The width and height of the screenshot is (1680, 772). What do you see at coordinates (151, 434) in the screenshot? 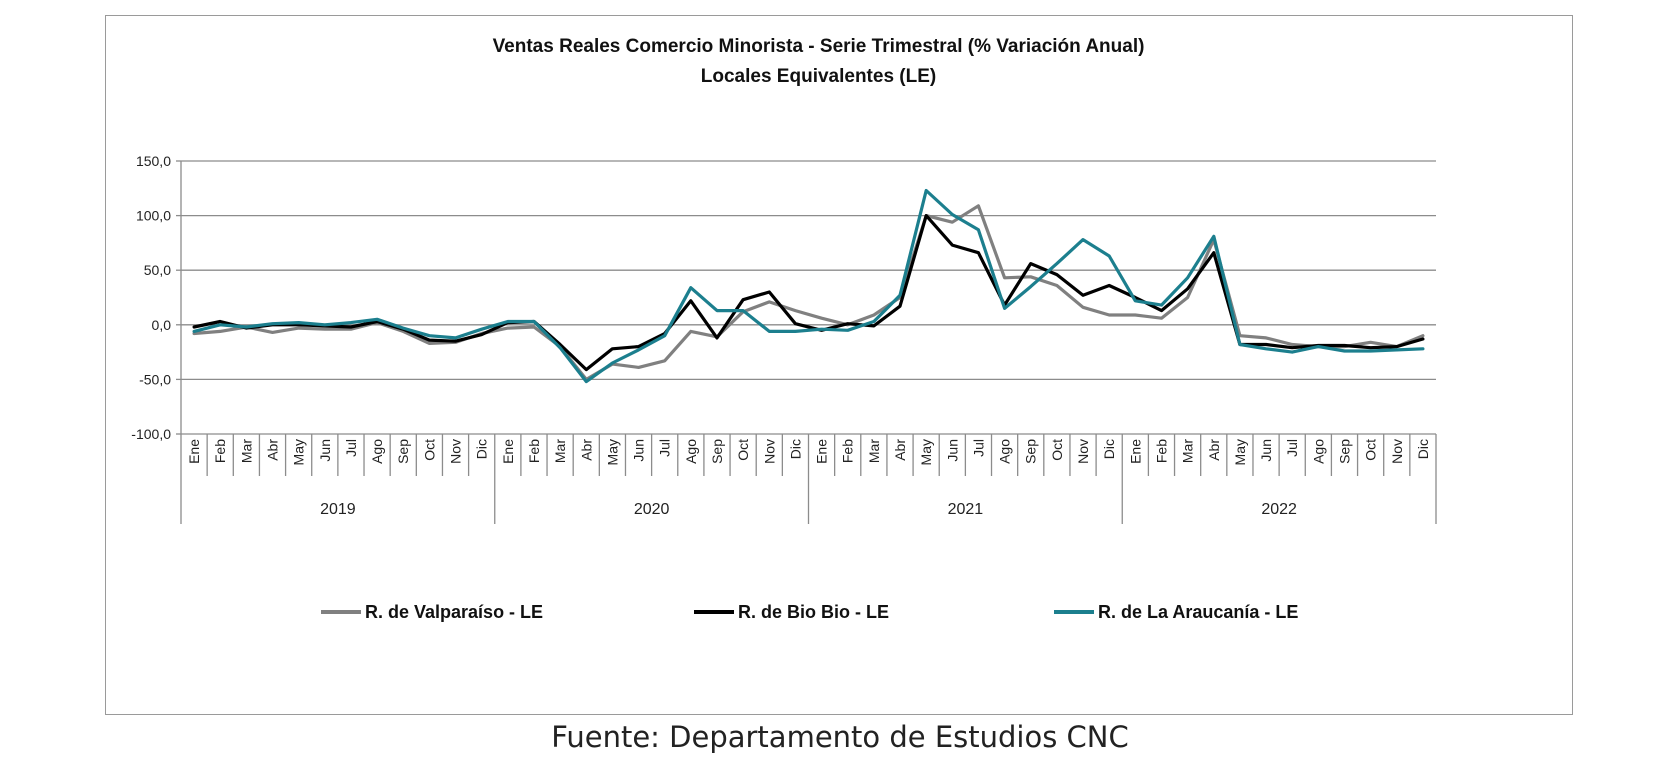
I see `y-tick-label: -100,0` at bounding box center [151, 434].